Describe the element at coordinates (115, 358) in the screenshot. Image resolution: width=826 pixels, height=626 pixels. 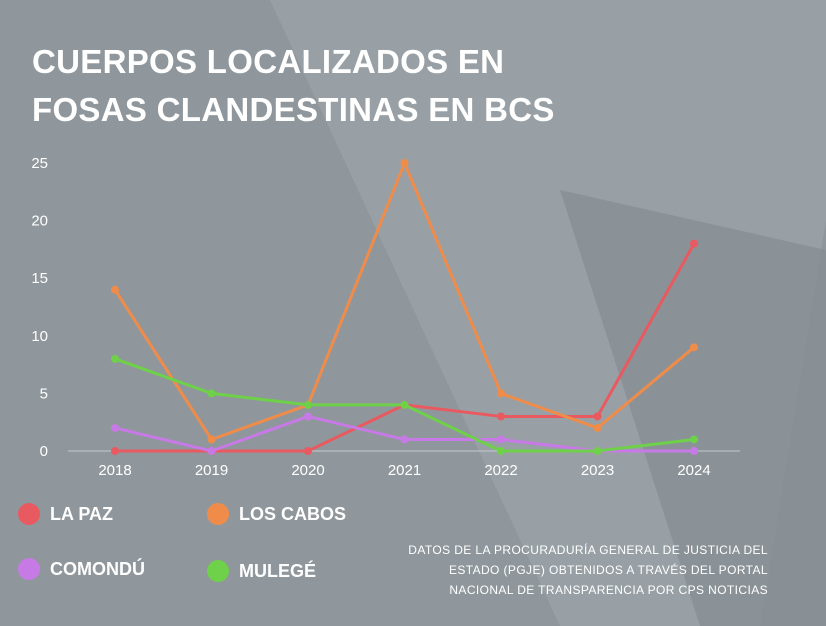
I see `data-point-mulege-2018` at that location.